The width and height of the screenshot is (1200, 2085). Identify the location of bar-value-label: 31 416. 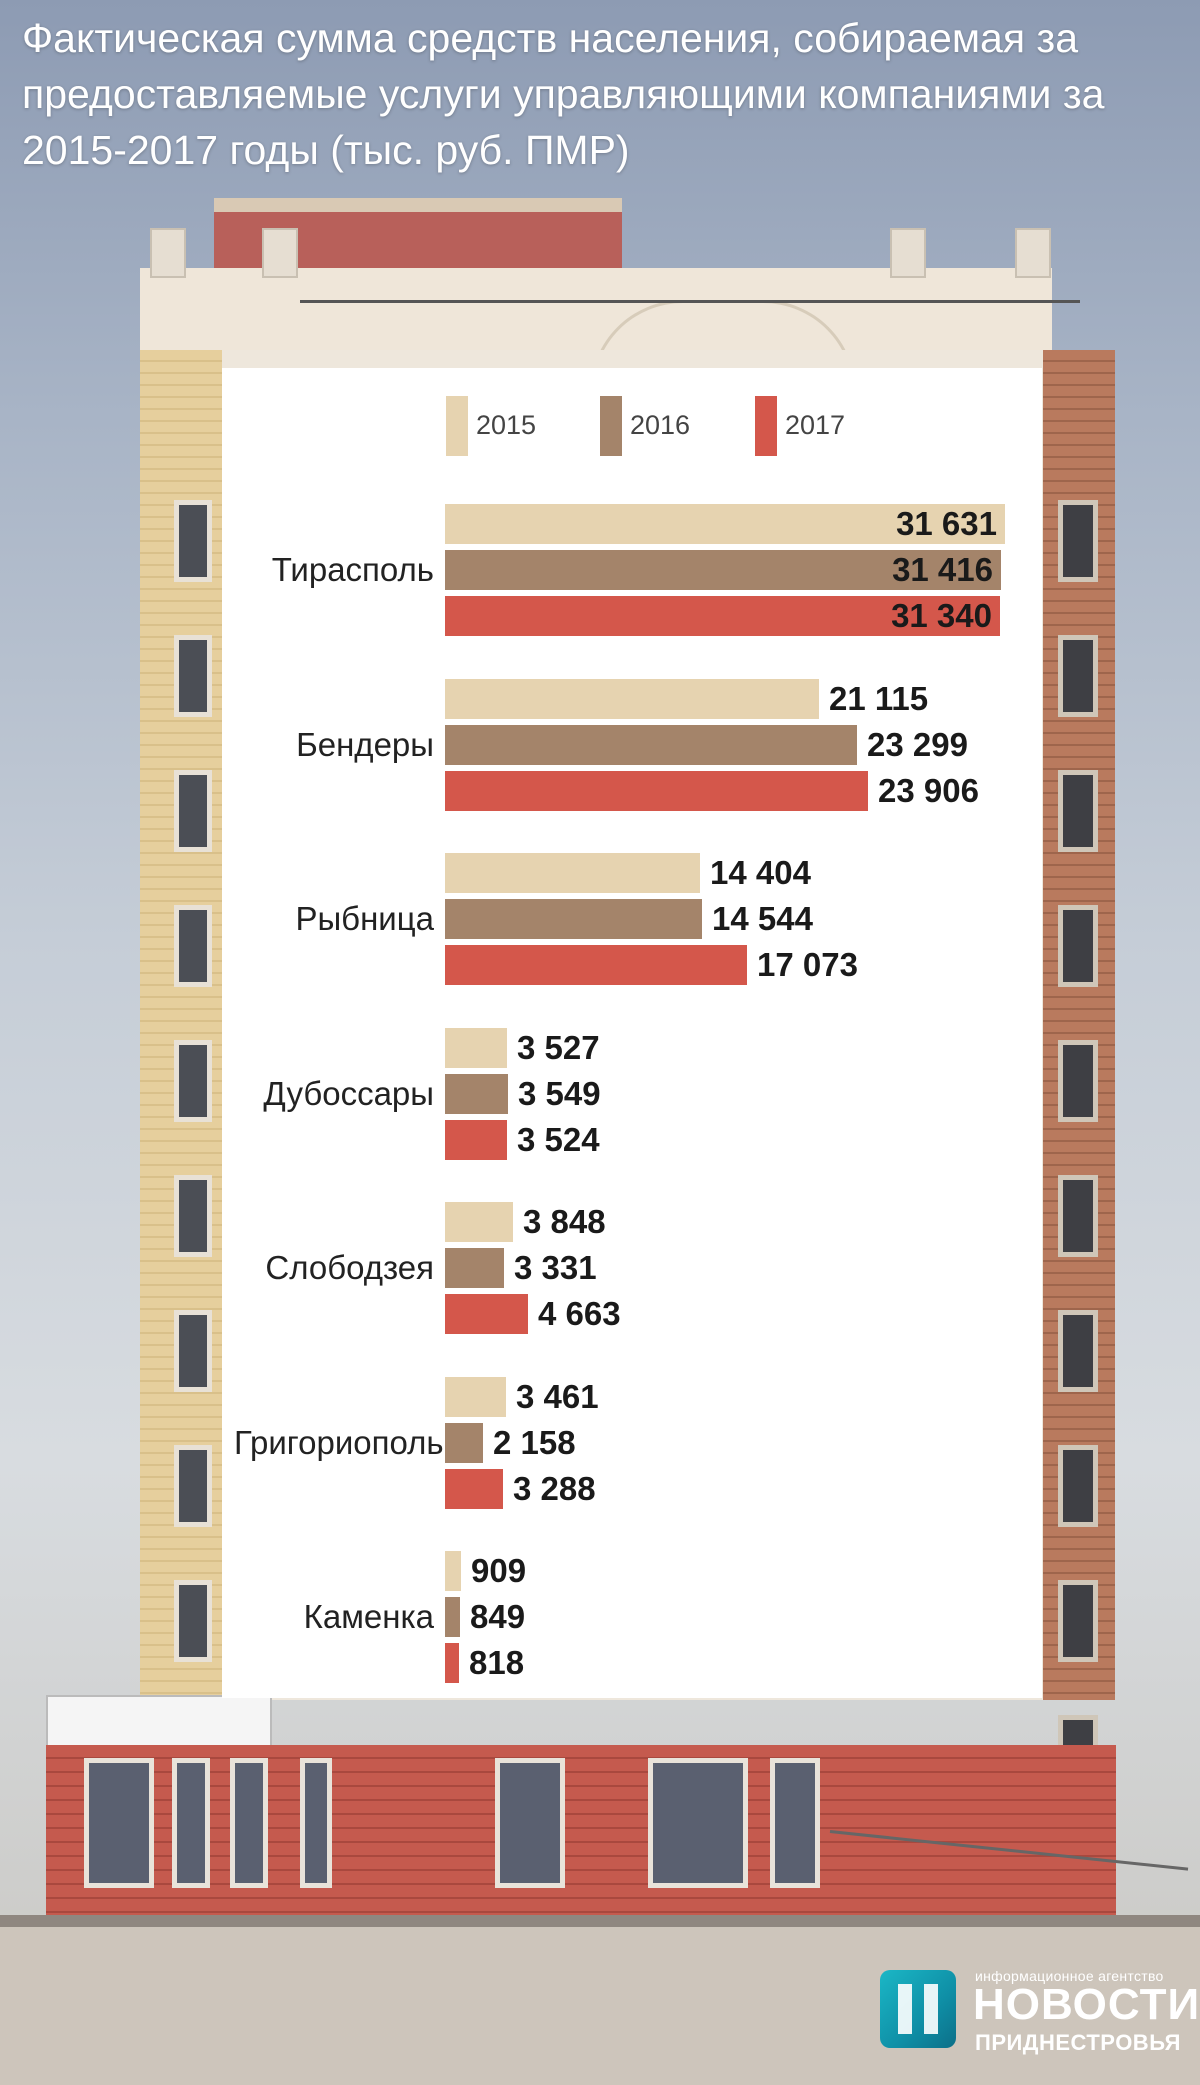
(942, 569).